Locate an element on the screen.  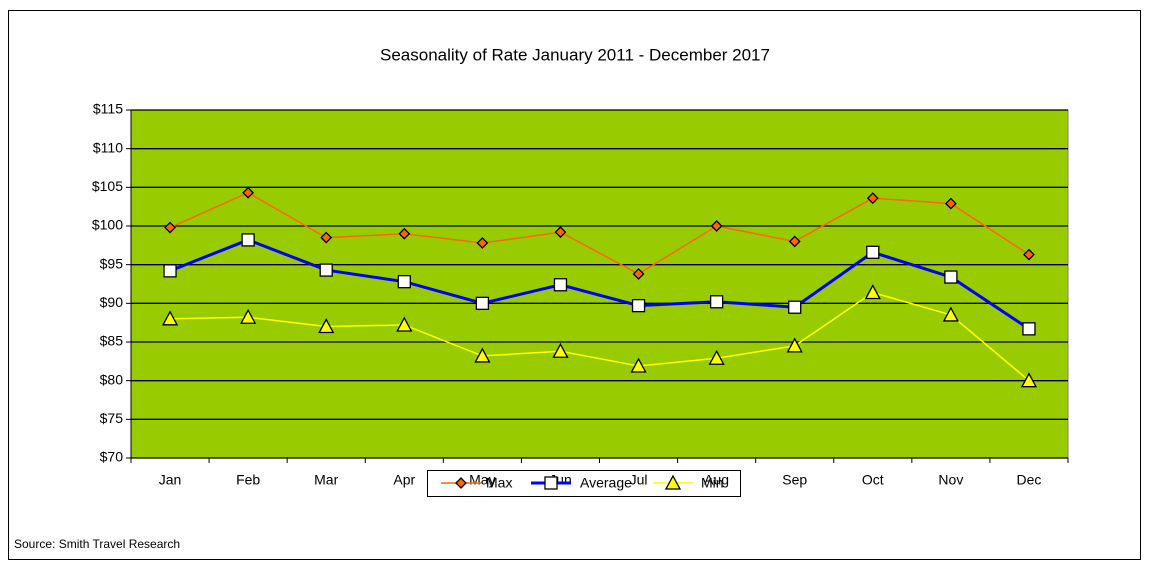
y-tick-label: $115 is located at coordinates (108, 109).